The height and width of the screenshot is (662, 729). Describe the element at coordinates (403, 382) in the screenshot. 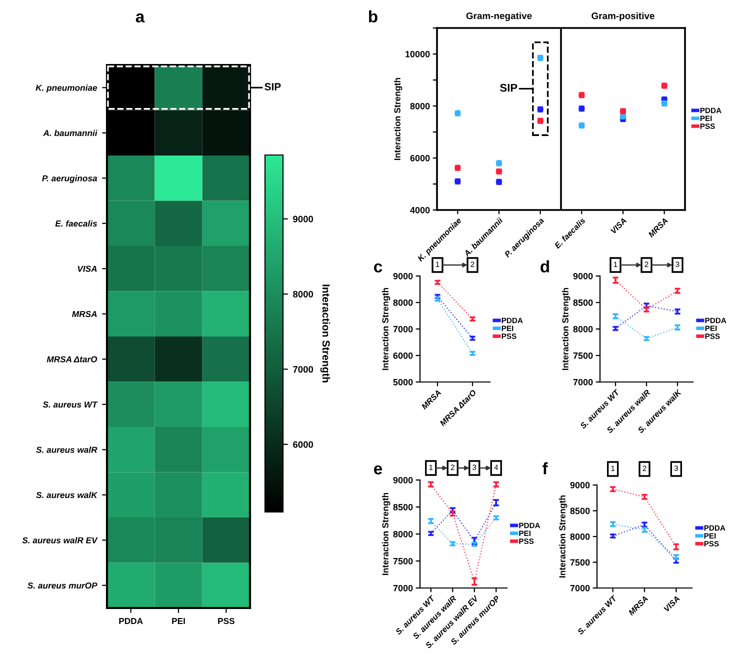

I see `y-tick-label: 5000` at that location.